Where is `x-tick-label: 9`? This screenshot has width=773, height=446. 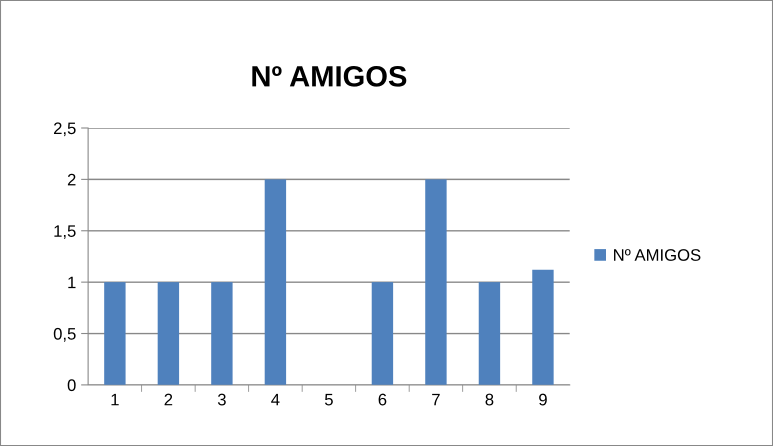 x-tick-label: 9 is located at coordinates (543, 400).